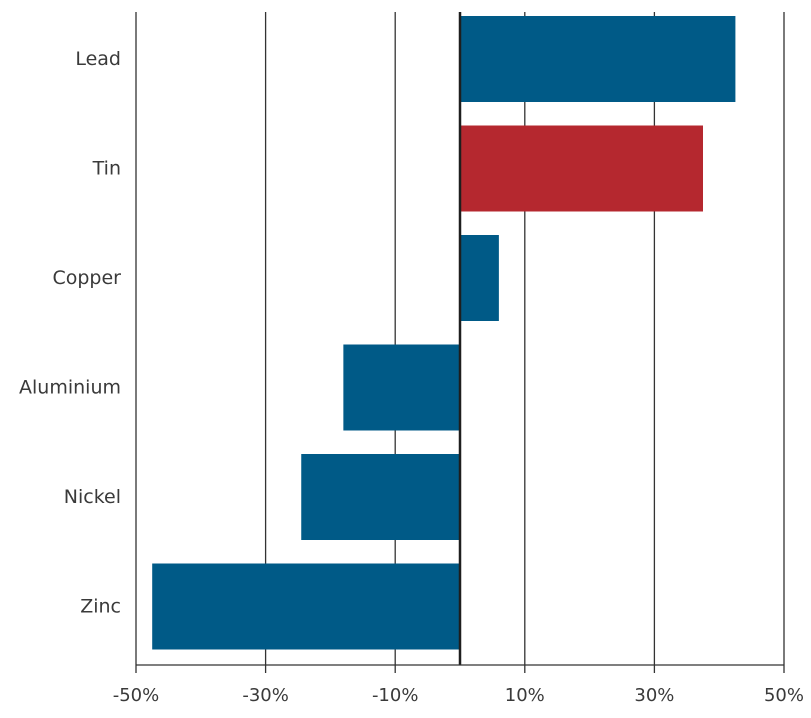 The image size is (811, 718). What do you see at coordinates (265, 695) in the screenshot?
I see `x-tick-label: -30%` at bounding box center [265, 695].